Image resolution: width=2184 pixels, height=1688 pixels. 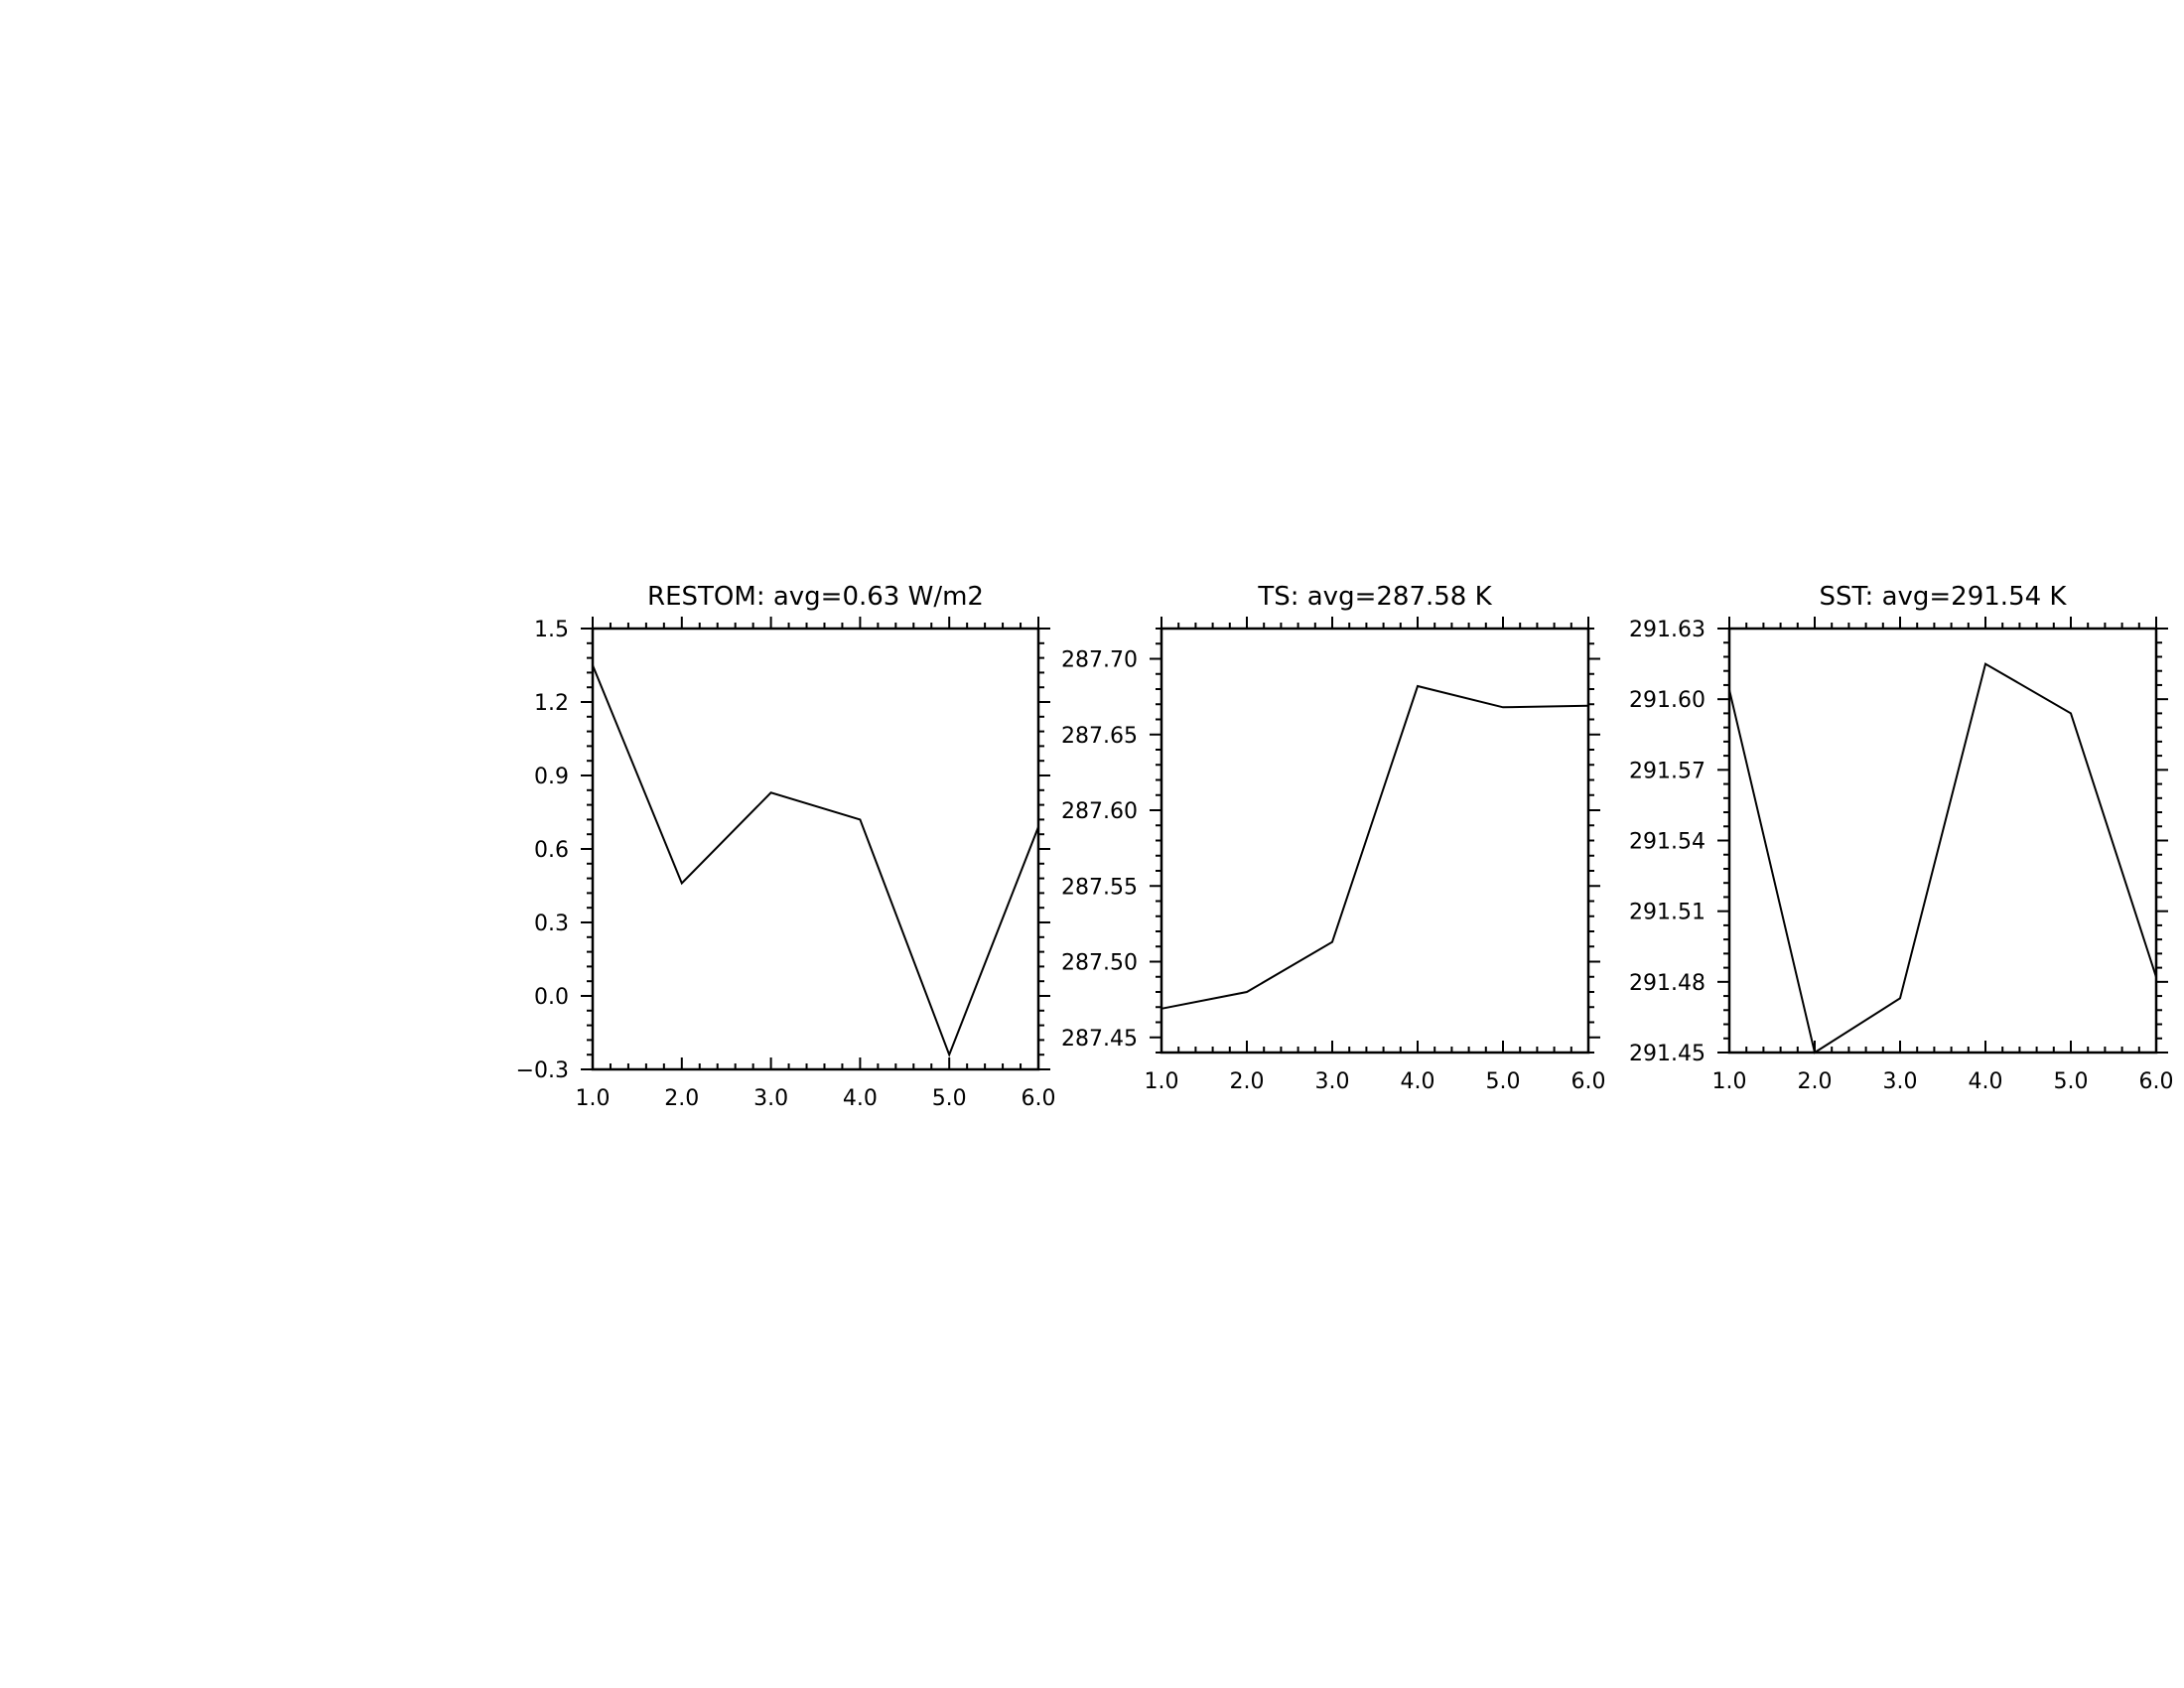 What do you see at coordinates (551, 997) in the screenshot?
I see `chart-1-y-tick-label: 0.0` at bounding box center [551, 997].